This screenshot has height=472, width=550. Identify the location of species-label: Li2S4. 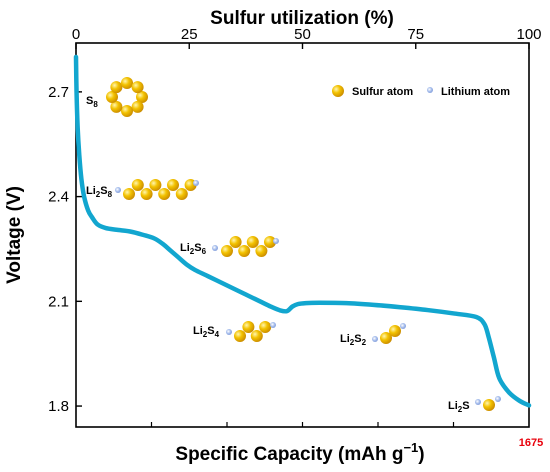
(206, 332).